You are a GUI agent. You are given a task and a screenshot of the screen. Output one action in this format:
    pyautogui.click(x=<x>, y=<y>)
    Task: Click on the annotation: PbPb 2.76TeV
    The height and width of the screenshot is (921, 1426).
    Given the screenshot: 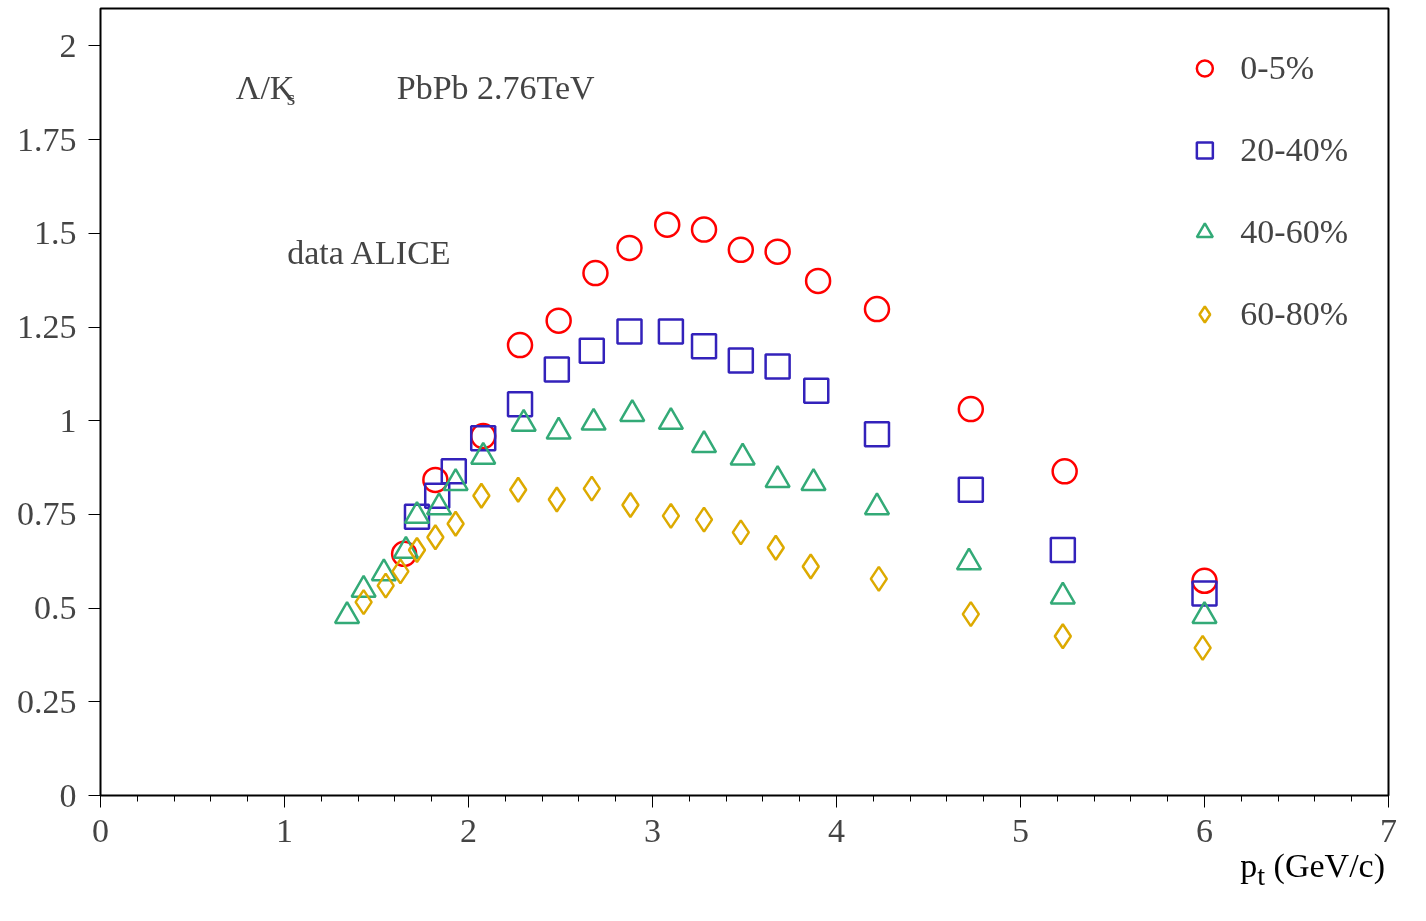 What is the action you would take?
    pyautogui.click(x=496, y=87)
    